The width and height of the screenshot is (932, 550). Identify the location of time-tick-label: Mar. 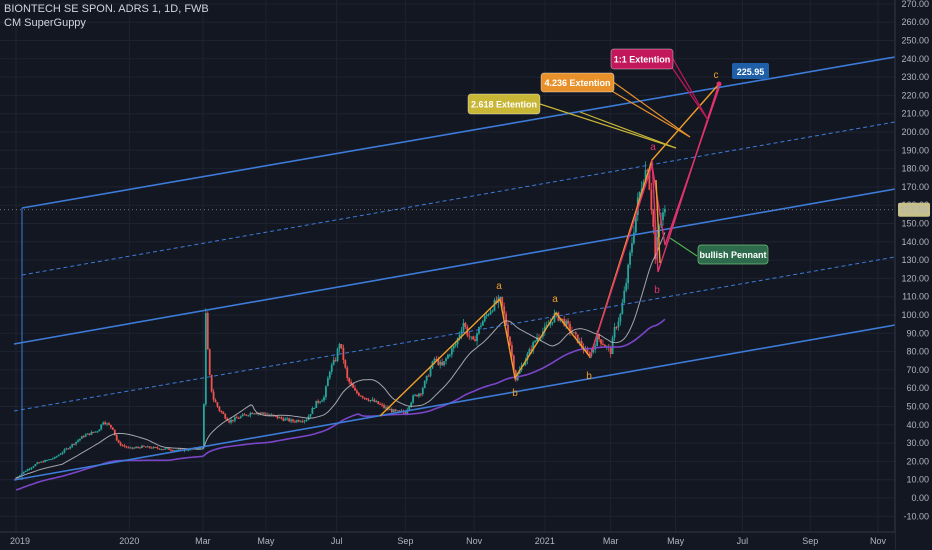
(203, 541).